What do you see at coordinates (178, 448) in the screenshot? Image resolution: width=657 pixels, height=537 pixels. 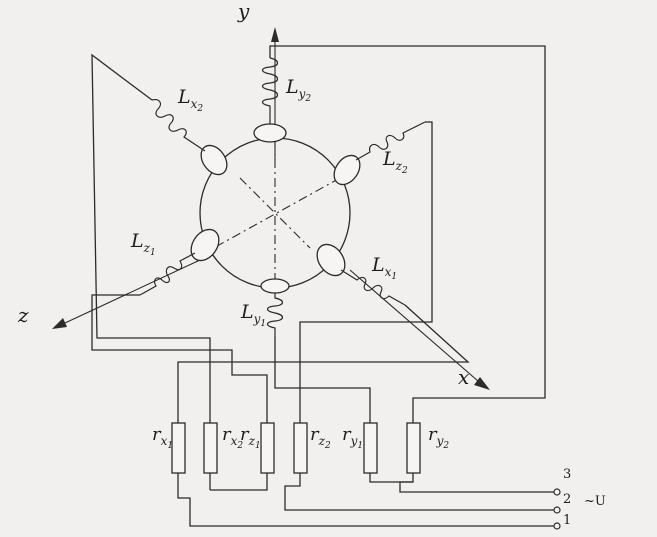 I see `resistor-rx1` at bounding box center [178, 448].